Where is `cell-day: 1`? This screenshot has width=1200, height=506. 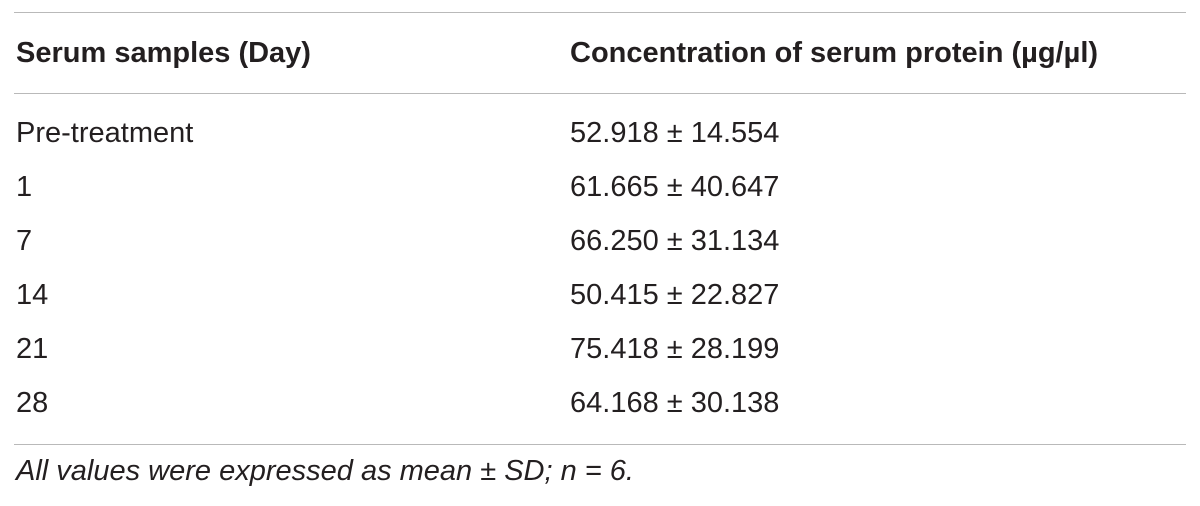 cell-day: 1 is located at coordinates (24, 186).